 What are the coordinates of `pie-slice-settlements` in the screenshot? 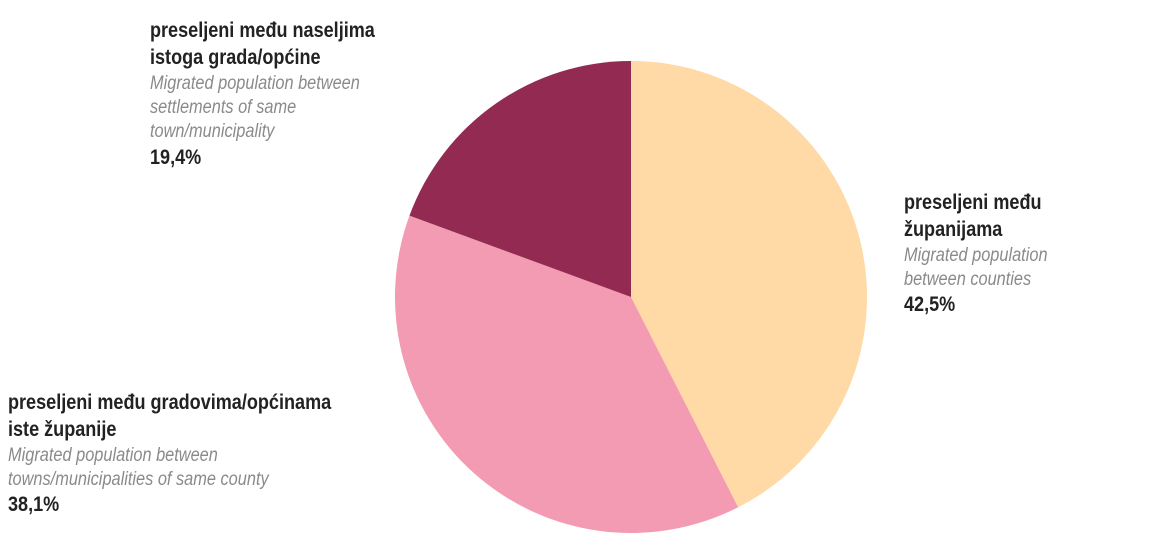 It's located at (520, 179).